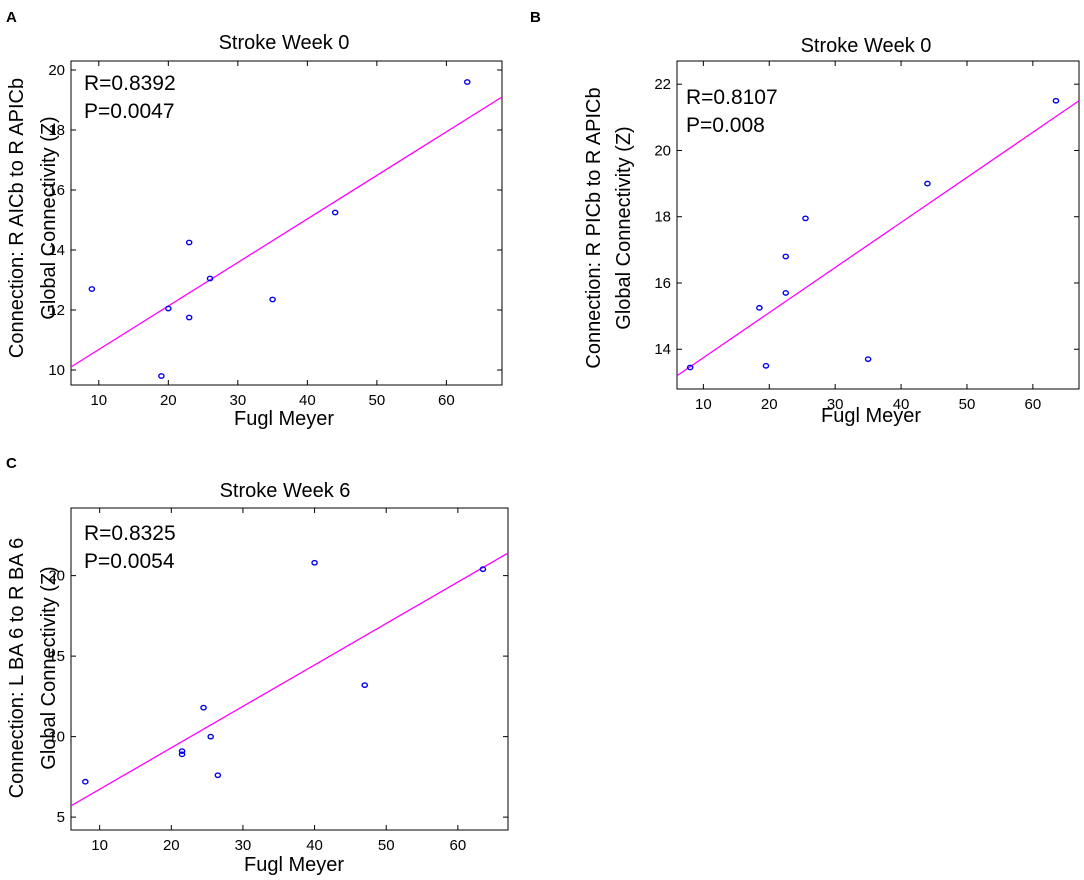  Describe the element at coordinates (594, 227) in the screenshot. I see `y-axis-label-b-line1: Connection: R PICb to R APICb` at that location.